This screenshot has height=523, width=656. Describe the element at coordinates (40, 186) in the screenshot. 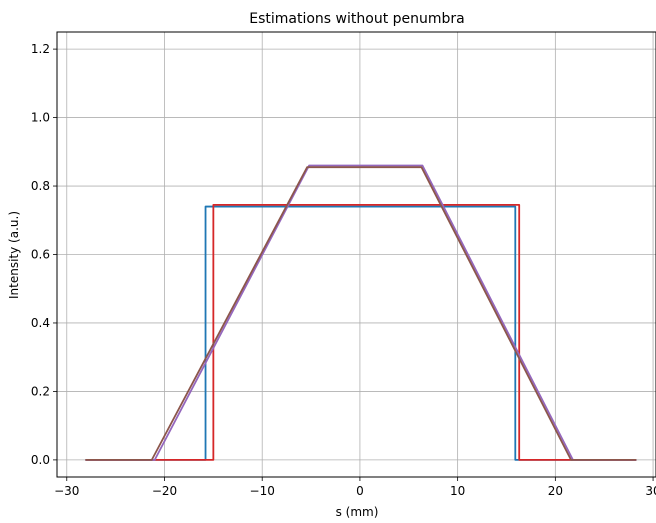

I see `y-tick-label: 0.8` at that location.